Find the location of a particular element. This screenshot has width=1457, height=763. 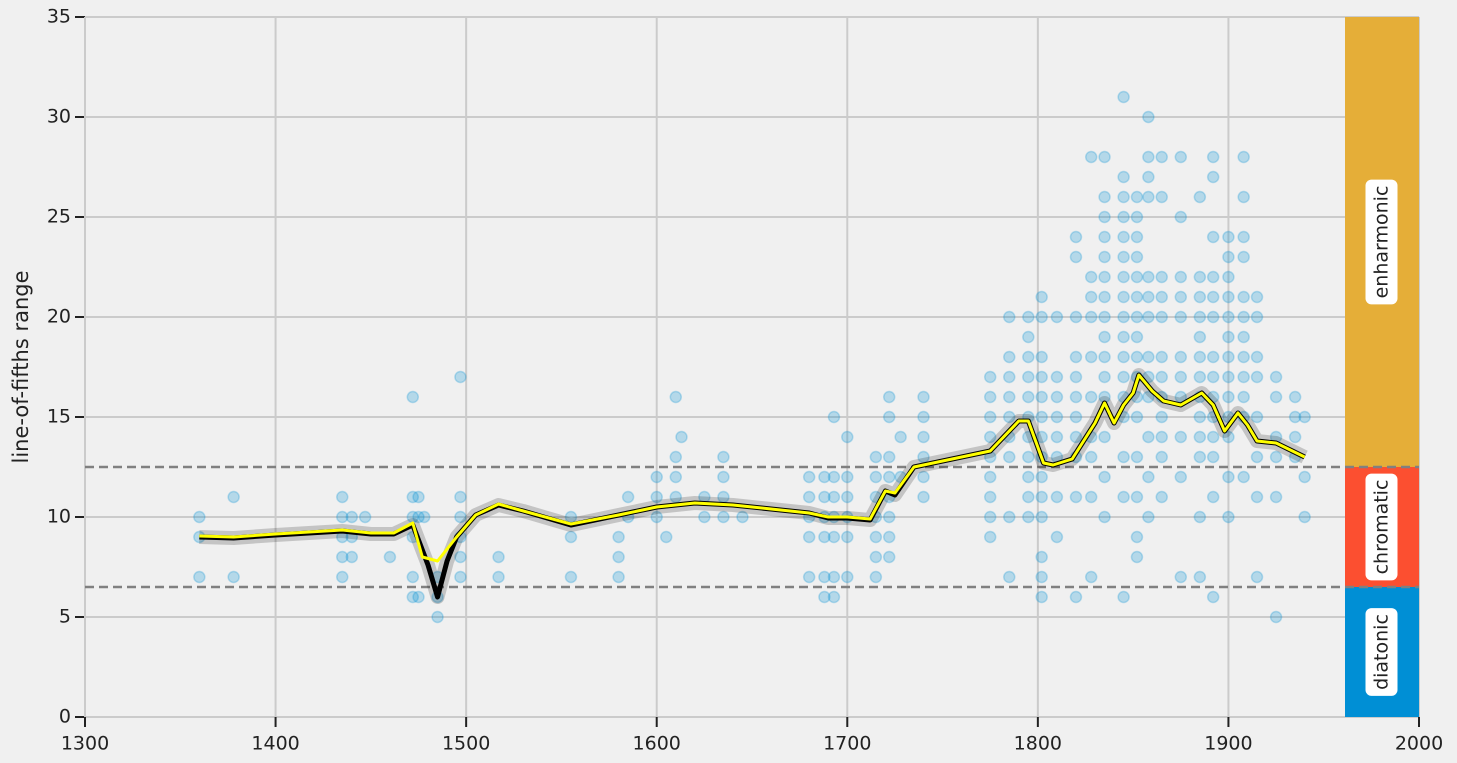

region-label-group: diatonic is located at coordinates (1381, 652).